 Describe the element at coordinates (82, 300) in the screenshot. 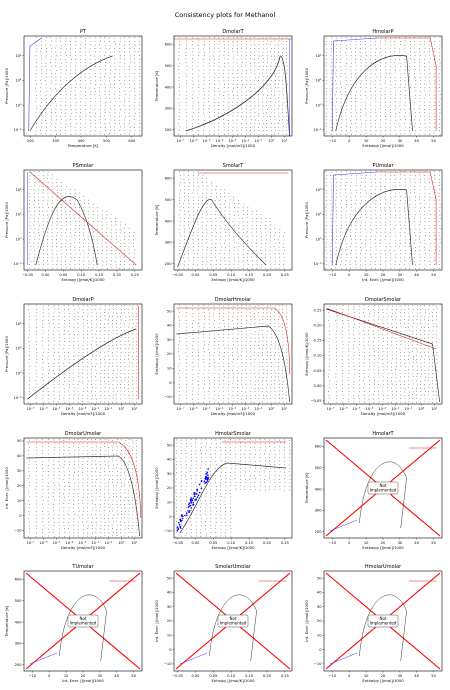

I see `panel-title: DmolarP` at that location.